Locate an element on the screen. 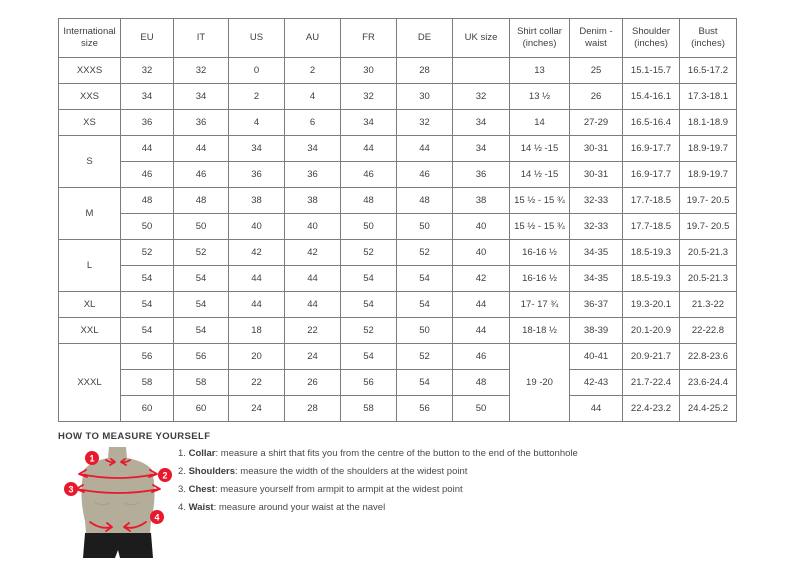  table-cell: 21.3-22 is located at coordinates (708, 304).